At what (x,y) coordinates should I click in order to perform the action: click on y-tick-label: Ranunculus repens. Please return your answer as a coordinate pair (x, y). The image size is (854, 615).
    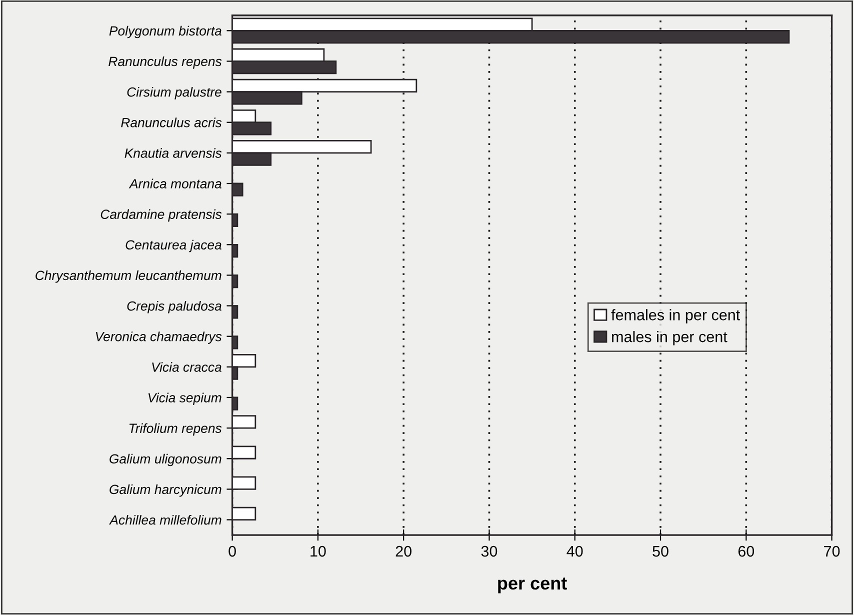
    Looking at the image, I should click on (165, 62).